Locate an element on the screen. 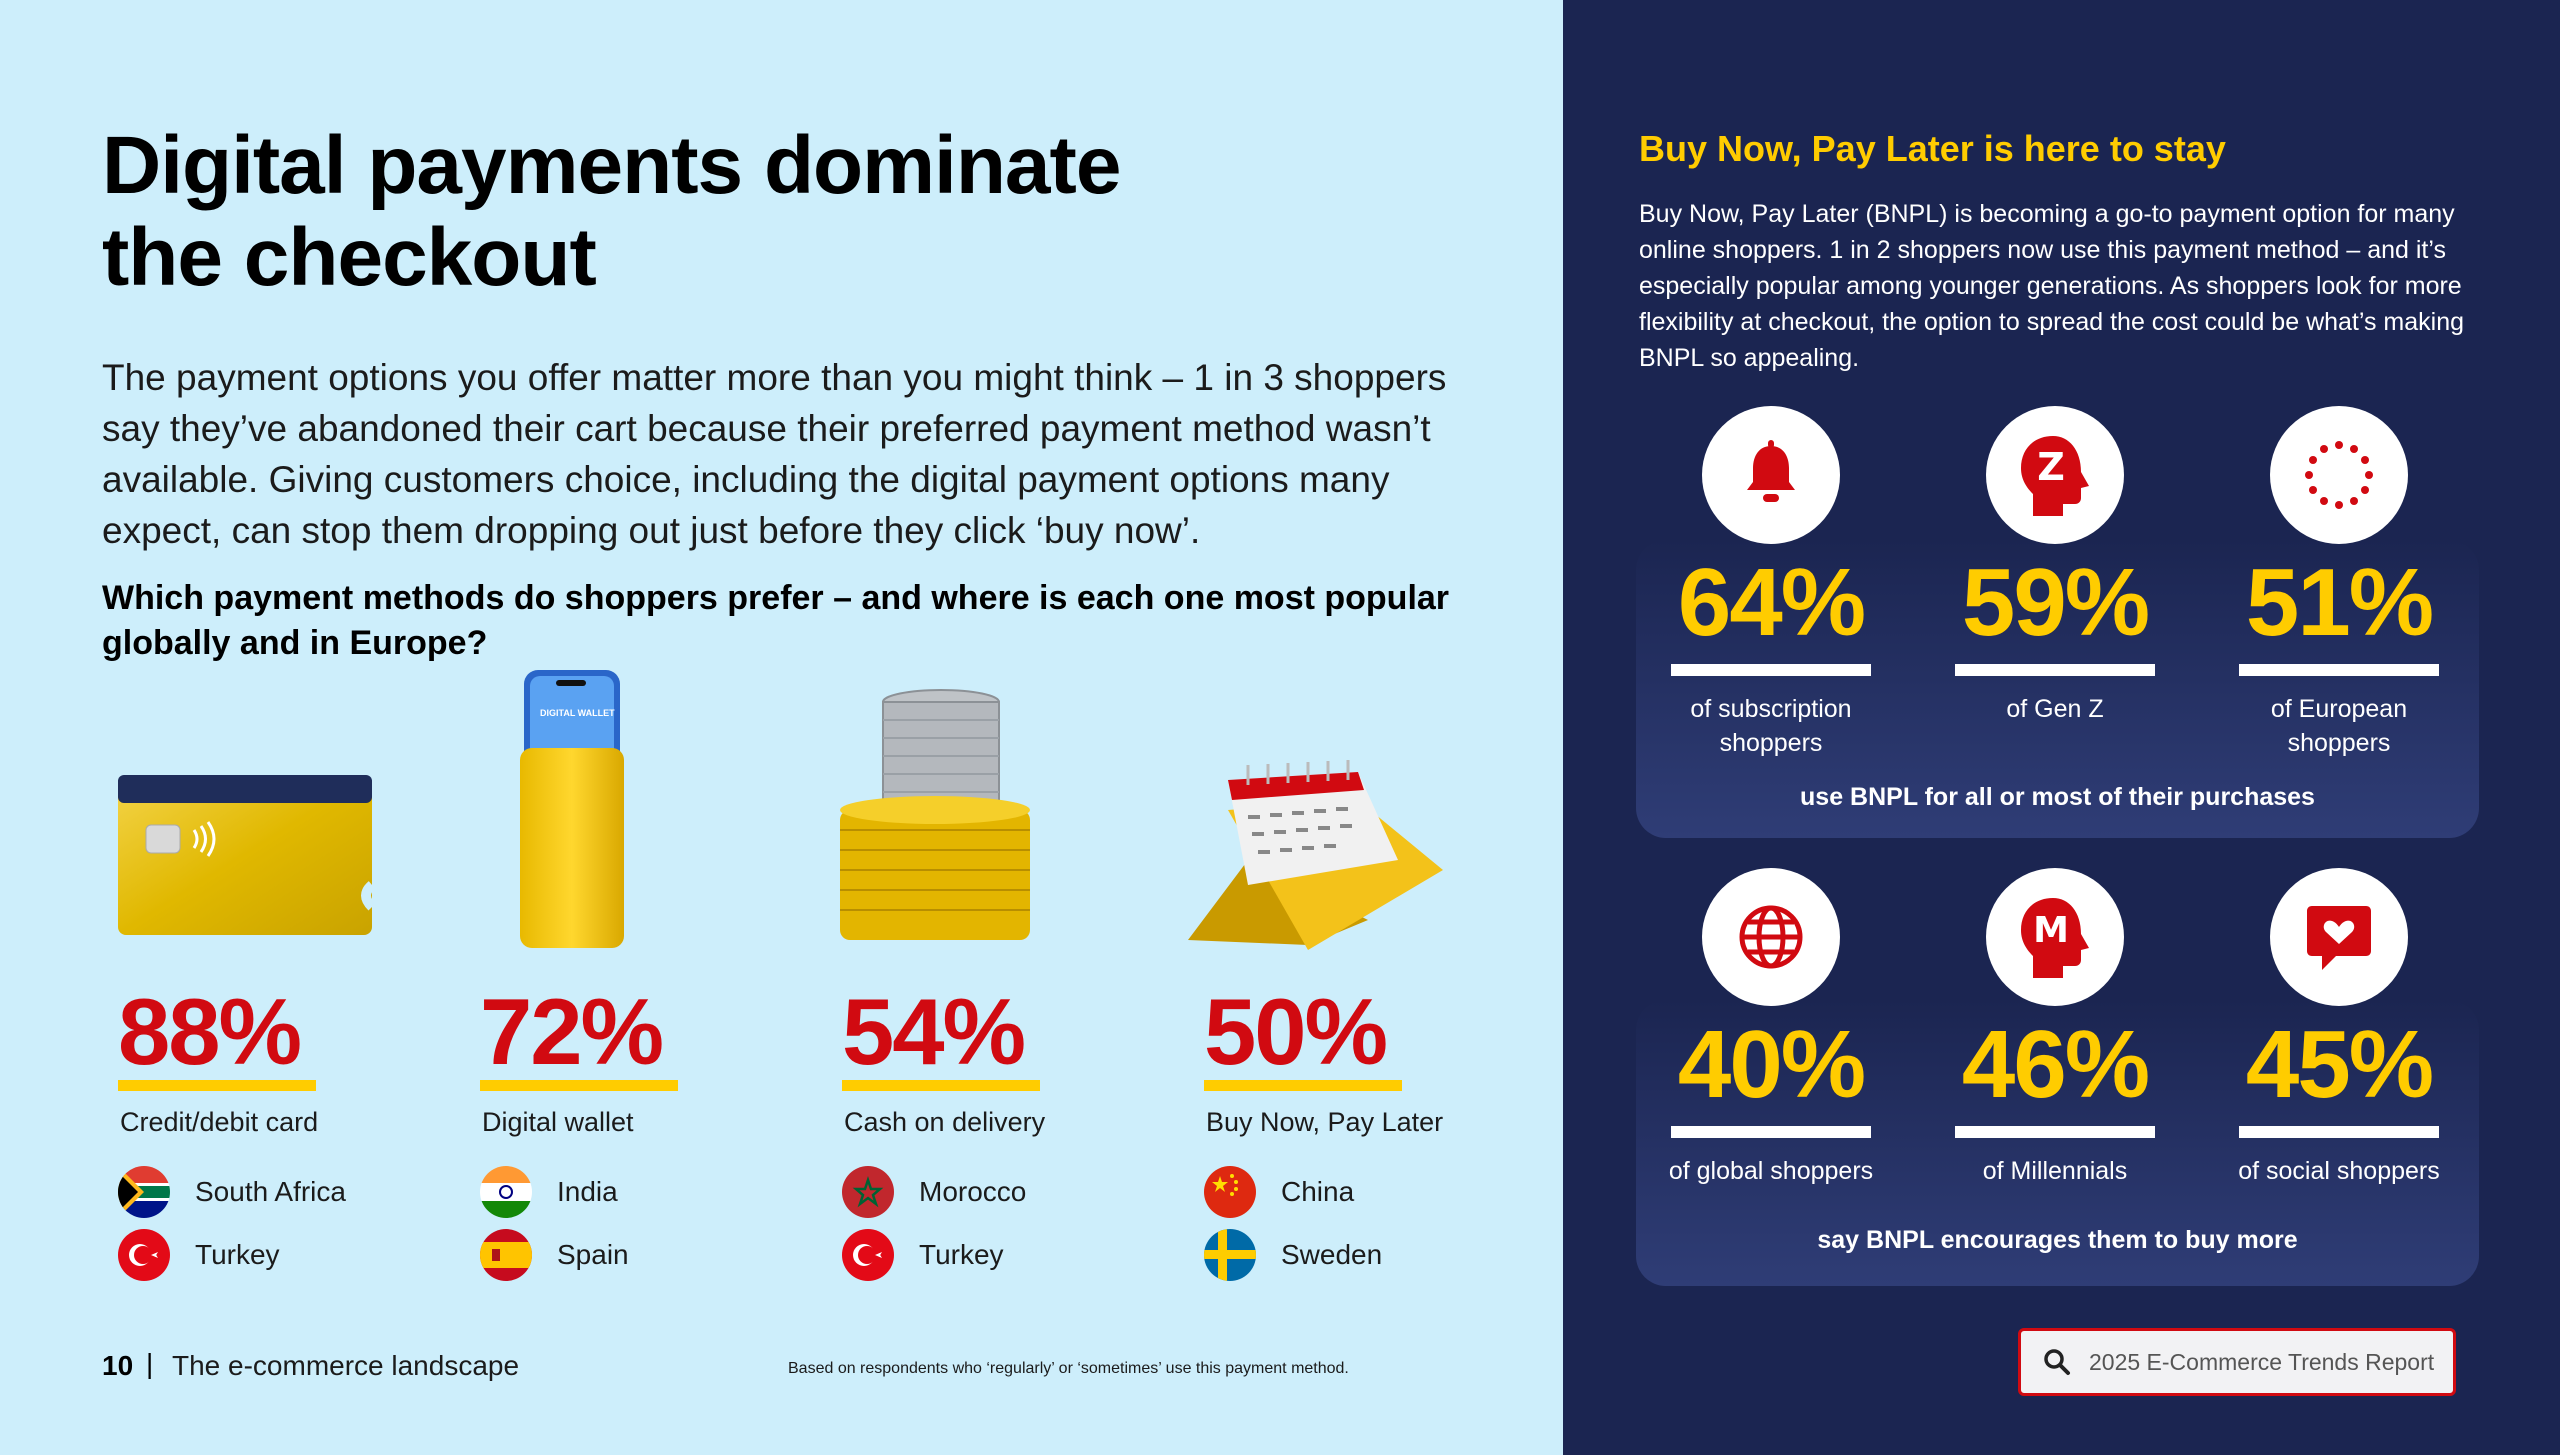 Image resolution: width=2560 pixels, height=1455 pixels. head-z-icon: Z is located at coordinates (2055, 475).